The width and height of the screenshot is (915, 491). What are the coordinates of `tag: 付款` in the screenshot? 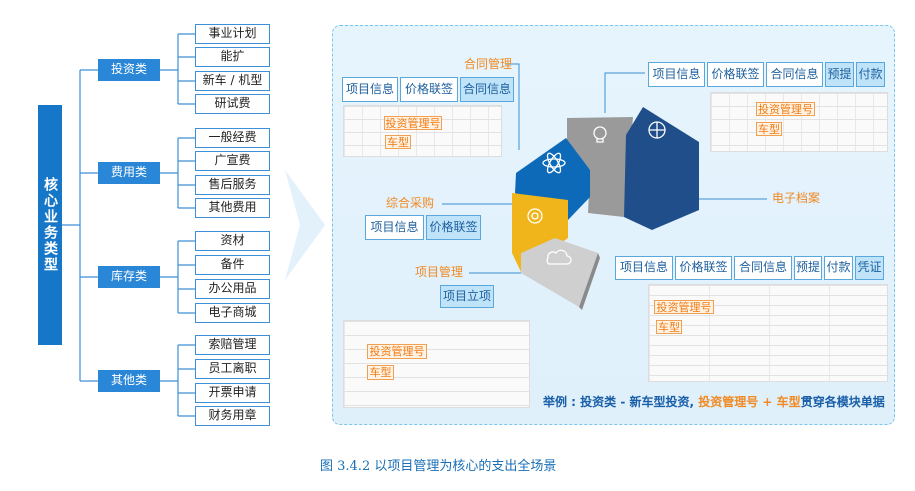 It's located at (838, 268).